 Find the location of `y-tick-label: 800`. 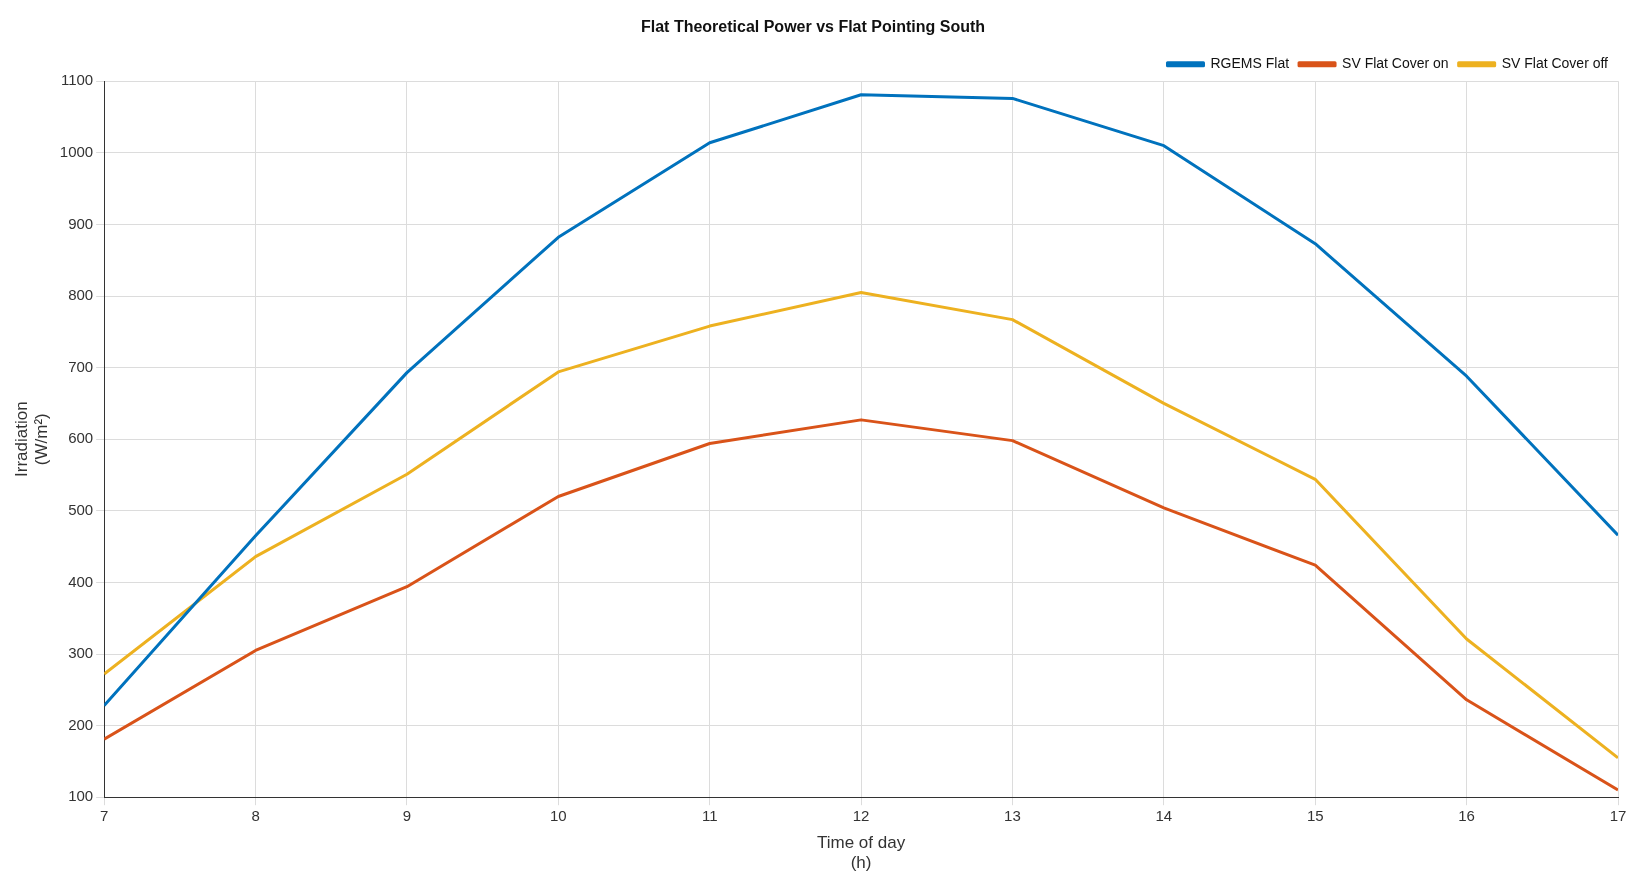

y-tick-label: 800 is located at coordinates (81, 295).